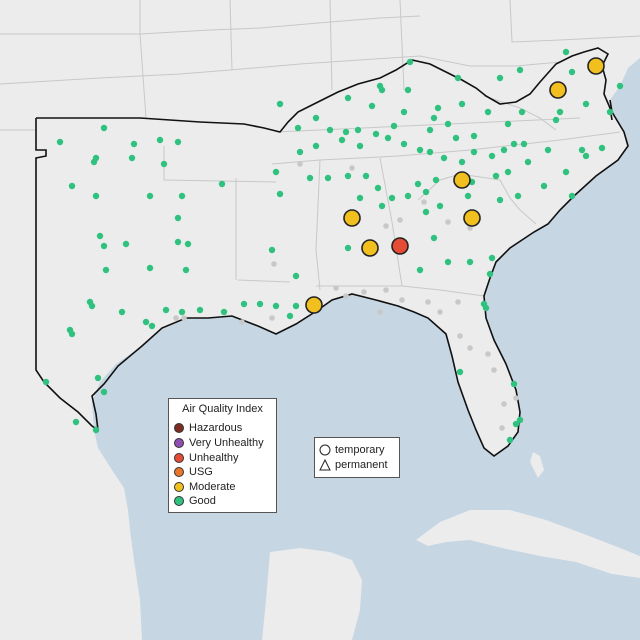 The image size is (640, 640). What do you see at coordinates (208, 428) in the screenshot?
I see `legend-item-hazardous: Hazardous` at bounding box center [208, 428].